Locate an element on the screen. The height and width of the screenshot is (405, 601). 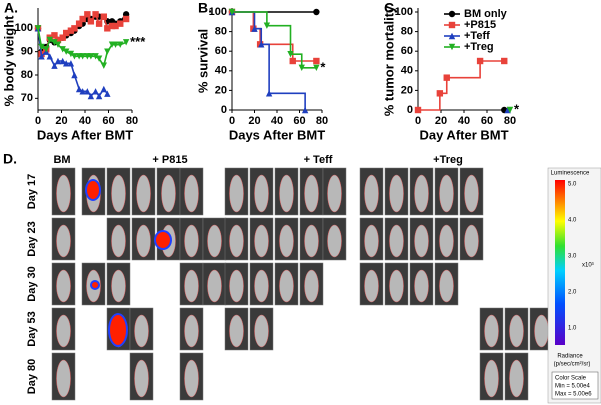
y-axis-title: % body weight is located at coordinates (8, 61).